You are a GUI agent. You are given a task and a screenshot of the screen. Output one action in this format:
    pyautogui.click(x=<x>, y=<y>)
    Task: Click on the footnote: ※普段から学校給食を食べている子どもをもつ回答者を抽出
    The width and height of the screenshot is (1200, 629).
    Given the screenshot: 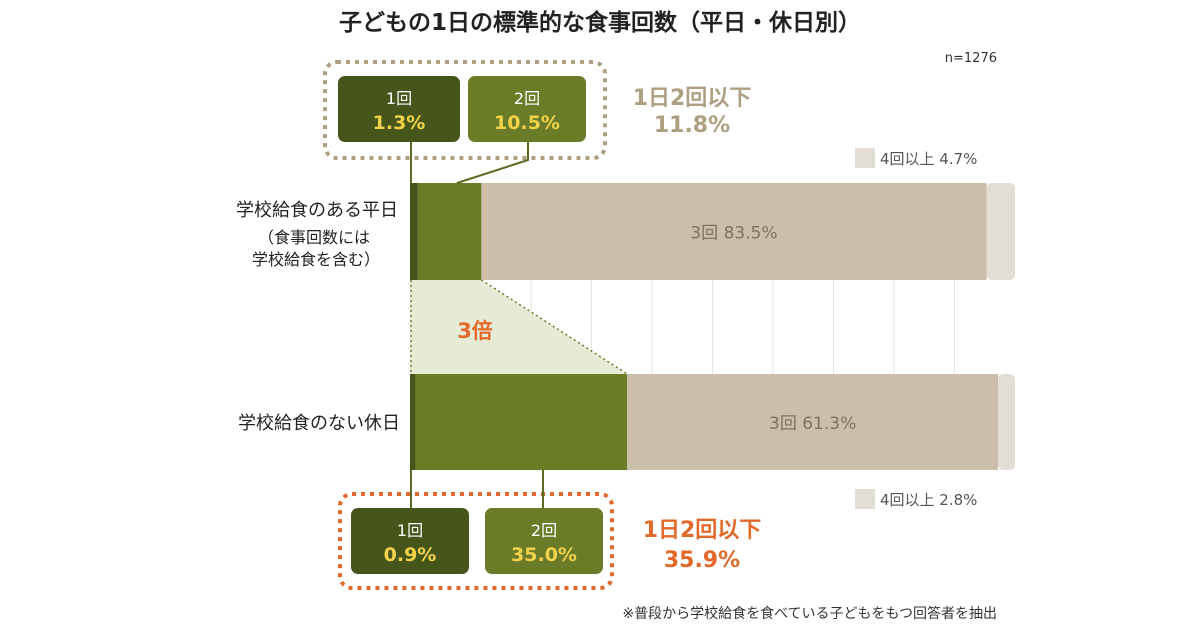 What is the action you would take?
    pyautogui.click(x=809, y=613)
    